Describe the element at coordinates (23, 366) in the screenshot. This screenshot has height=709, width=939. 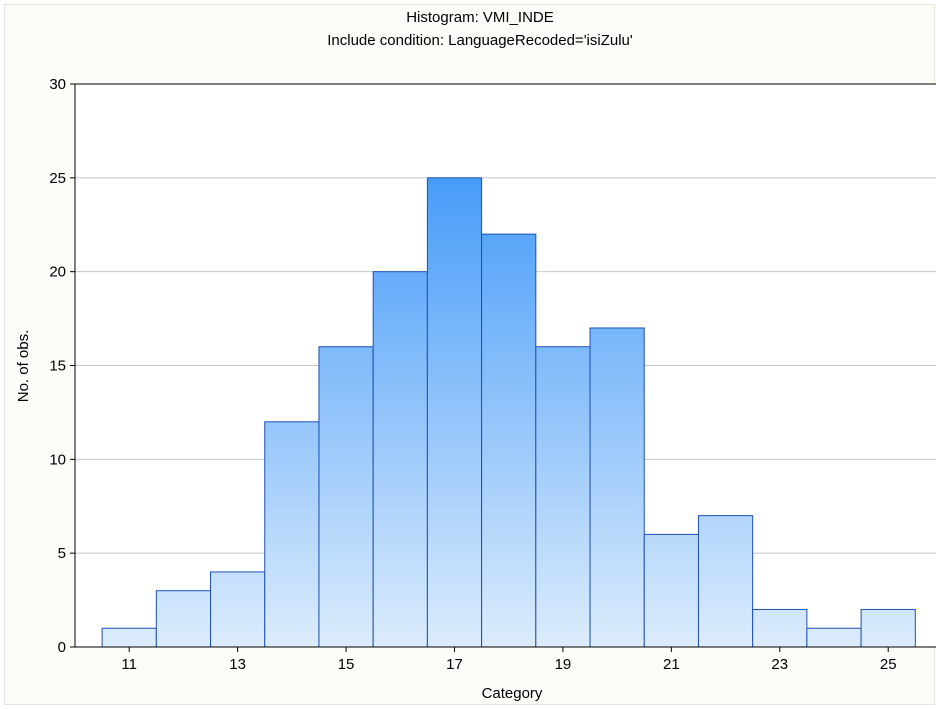
I see `y-axis-label: No. of obs.` at that location.